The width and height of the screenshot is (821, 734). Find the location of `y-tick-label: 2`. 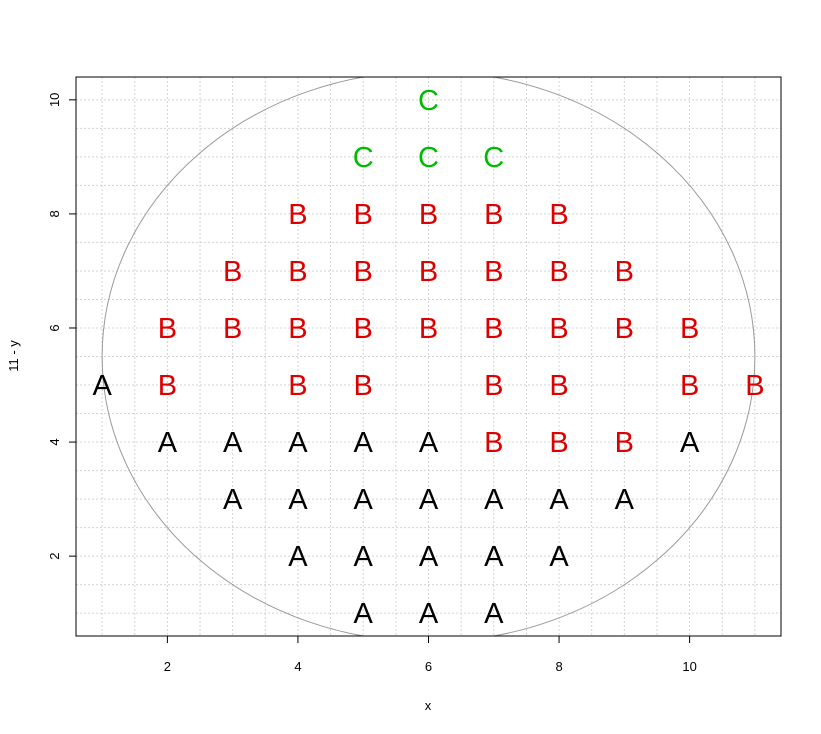

y-tick-label: 2 is located at coordinates (54, 556).